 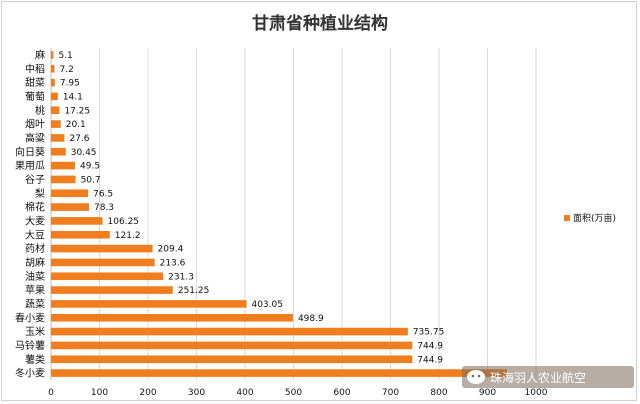 I want to click on x-tick-label: 200, so click(x=147, y=393).